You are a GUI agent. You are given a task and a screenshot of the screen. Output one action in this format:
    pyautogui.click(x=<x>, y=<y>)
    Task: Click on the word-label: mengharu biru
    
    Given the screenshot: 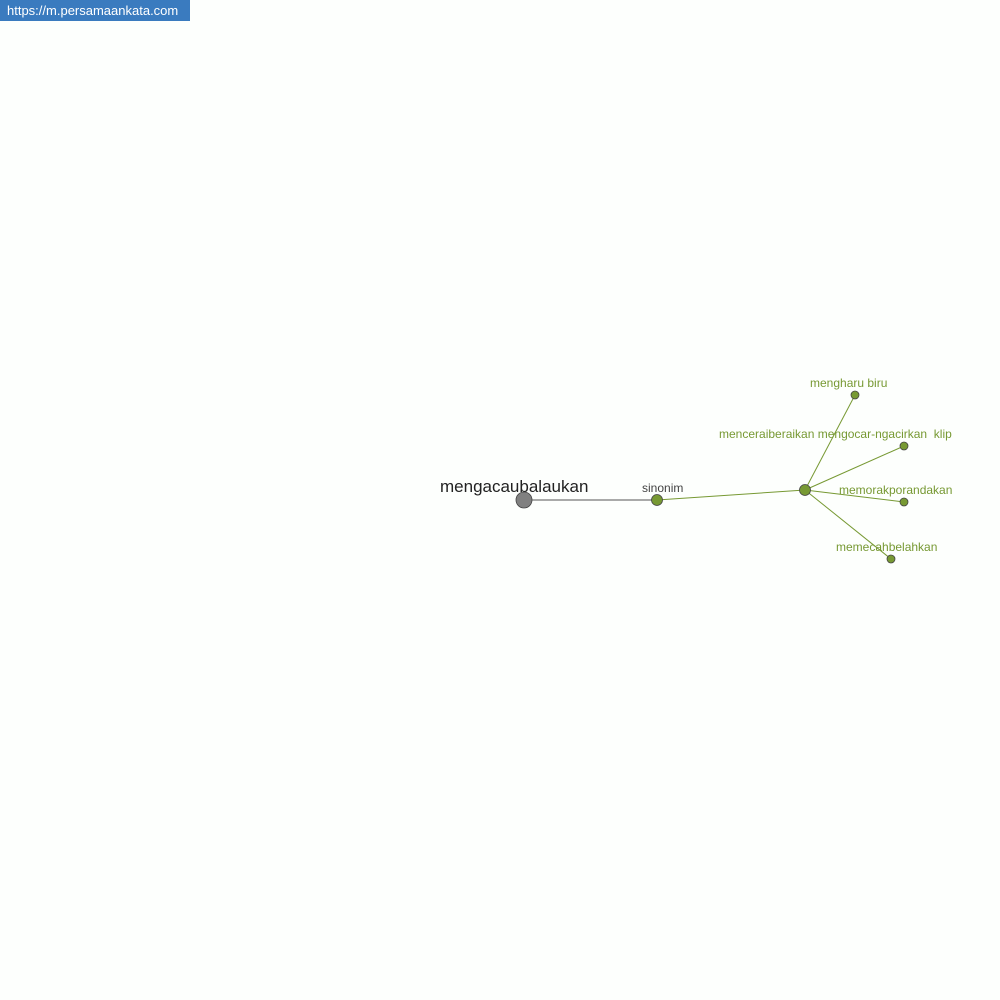 What is the action you would take?
    pyautogui.click(x=848, y=383)
    